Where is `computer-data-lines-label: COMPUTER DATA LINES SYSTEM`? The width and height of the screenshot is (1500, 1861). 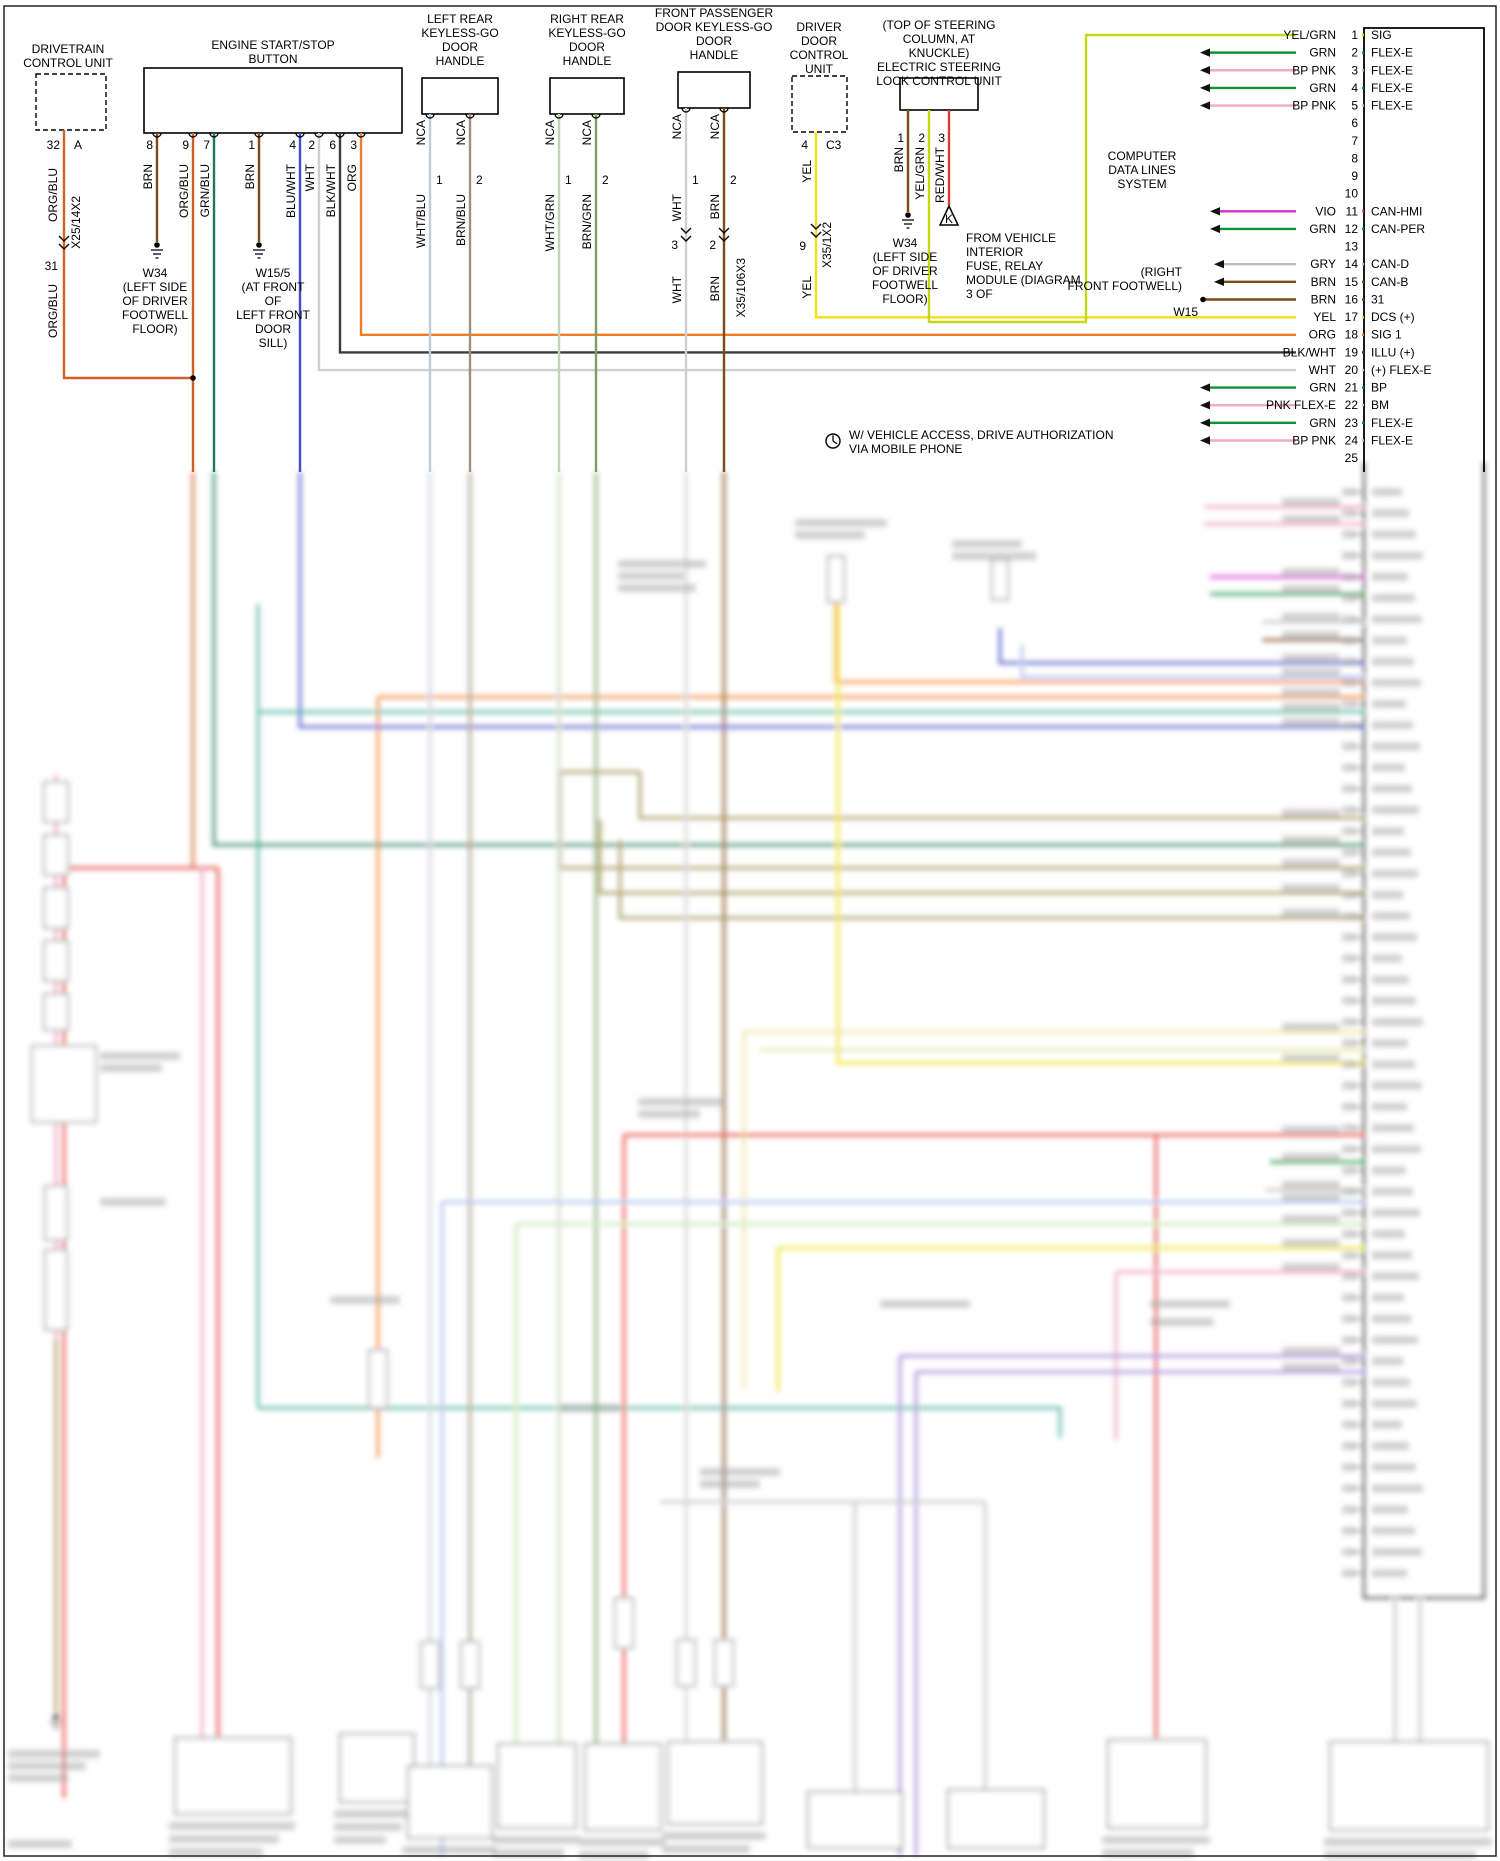
computer-data-lines-label: COMPUTER DATA LINES SYSTEM is located at coordinates (1142, 170).